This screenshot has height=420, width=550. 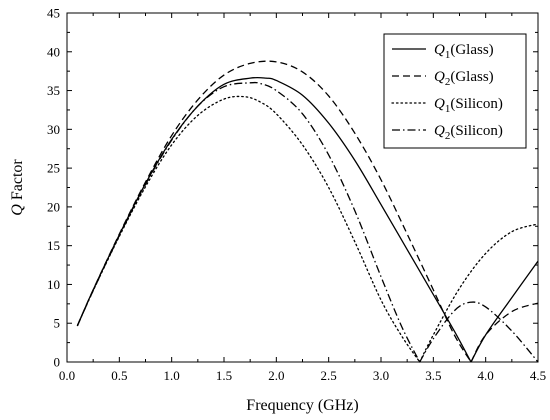 I want to click on y-axis-title-rest: Factor, so click(x=17, y=182).